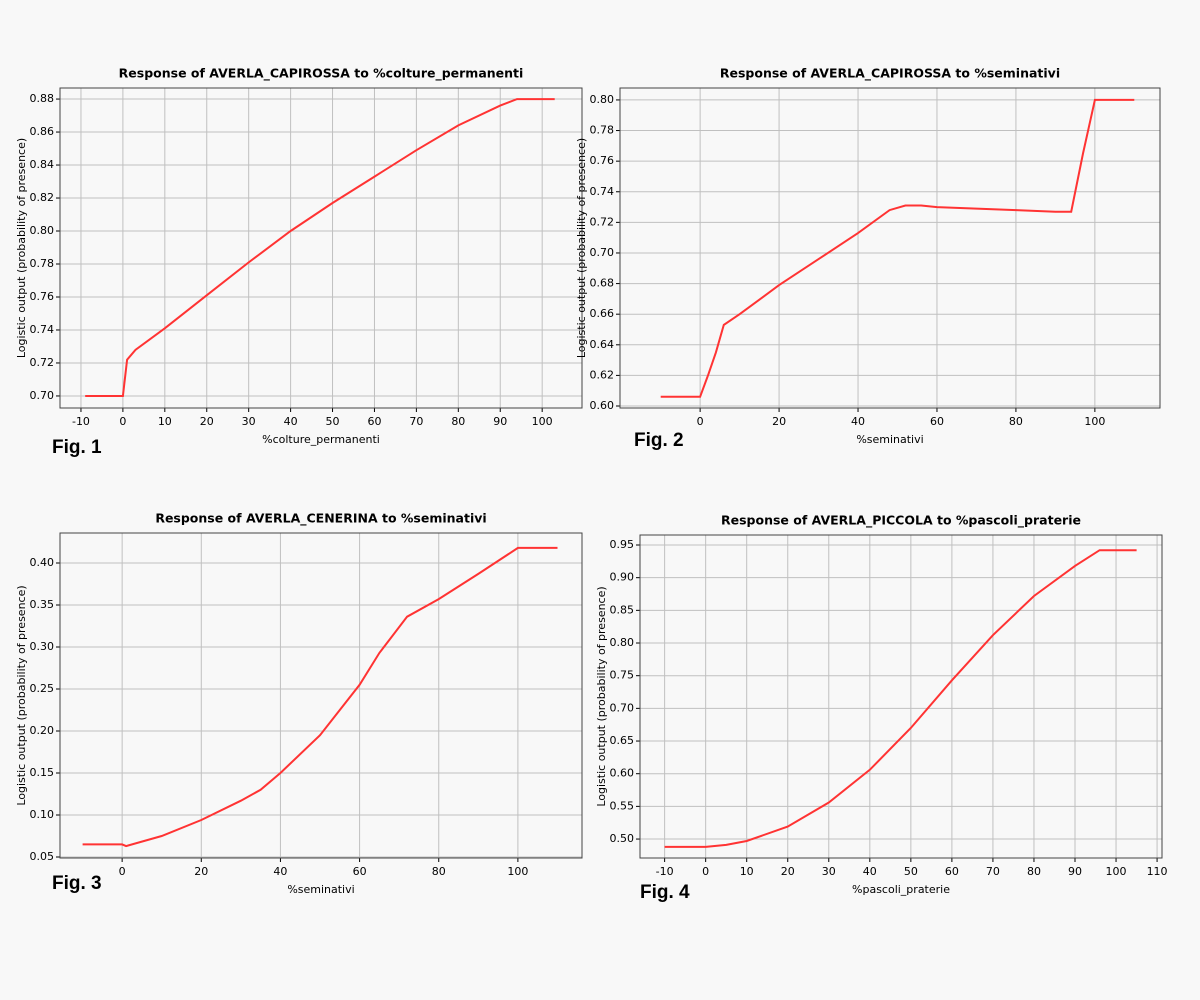  I want to click on y-tick-label: 0.50, so click(622, 838).